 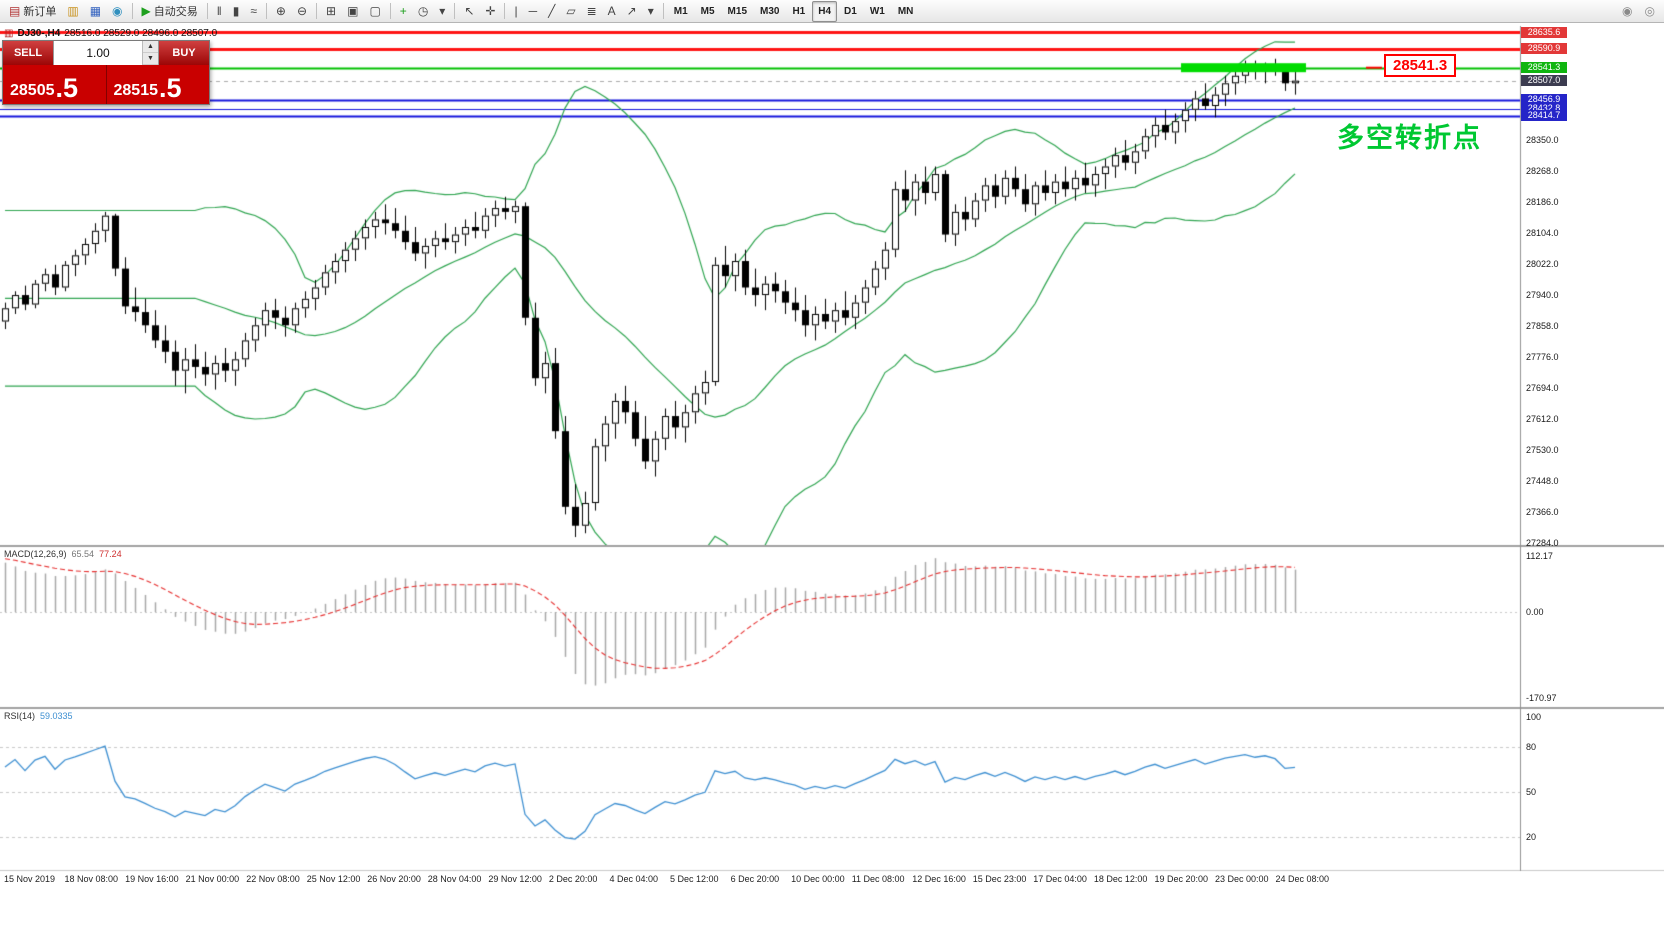 What do you see at coordinates (1542, 171) in the screenshot?
I see `price-axis-label: 28268.0` at bounding box center [1542, 171].